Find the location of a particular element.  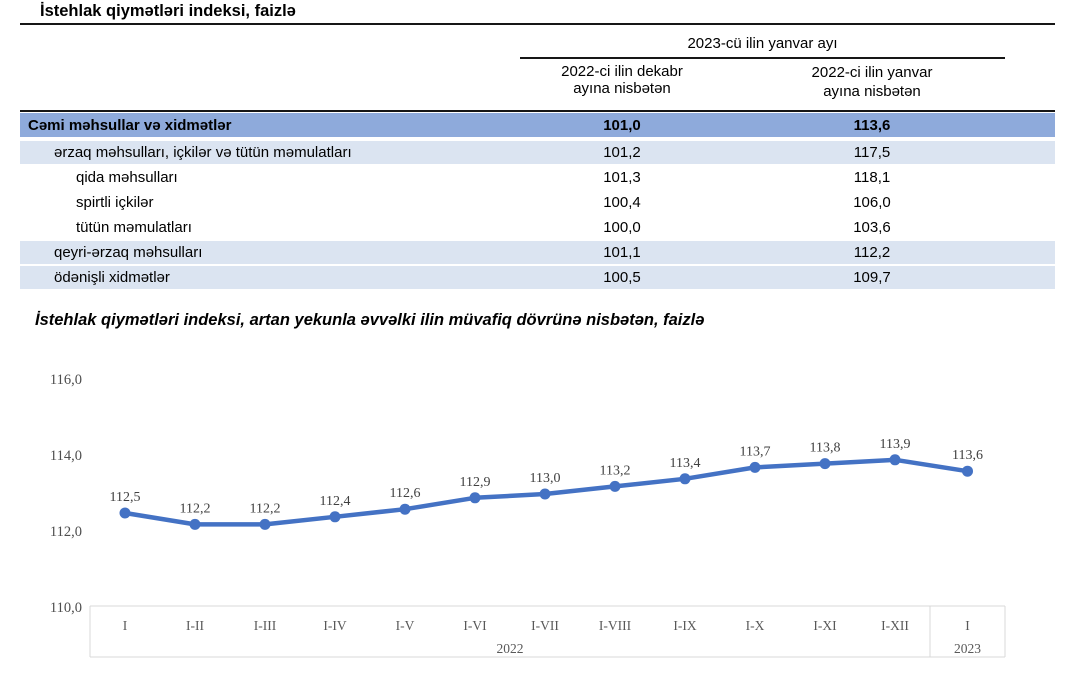

data-point-label: 112,4 is located at coordinates (335, 501).